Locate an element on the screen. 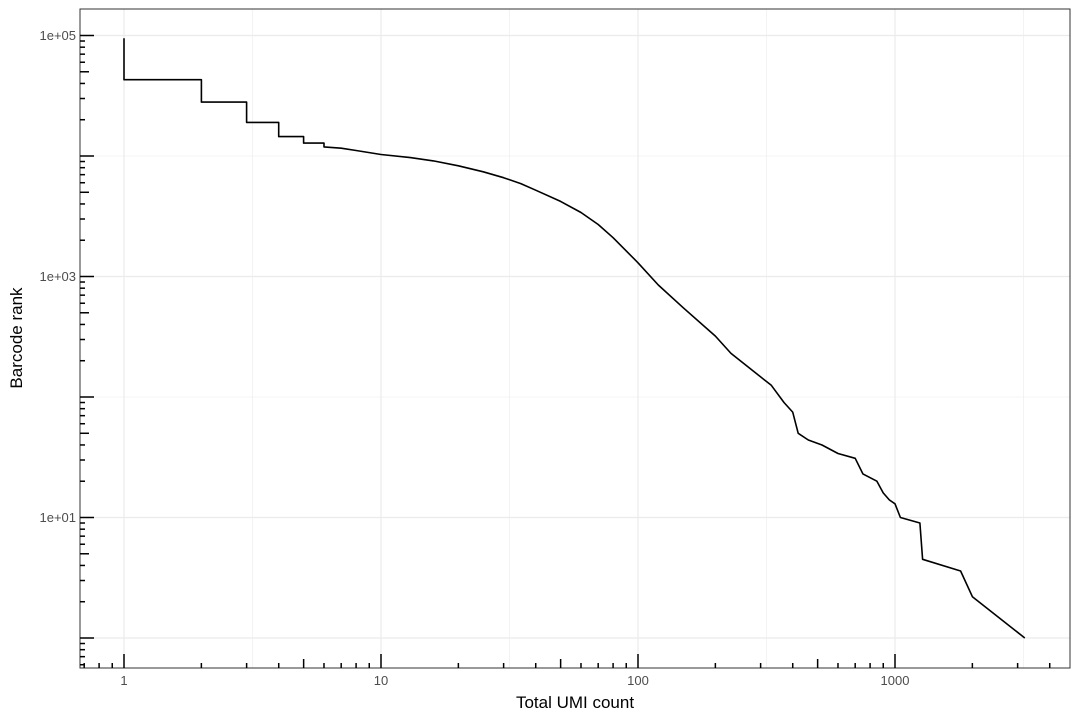 The height and width of the screenshot is (720, 1080). y-tick-label: 1e+01 is located at coordinates (57, 517).